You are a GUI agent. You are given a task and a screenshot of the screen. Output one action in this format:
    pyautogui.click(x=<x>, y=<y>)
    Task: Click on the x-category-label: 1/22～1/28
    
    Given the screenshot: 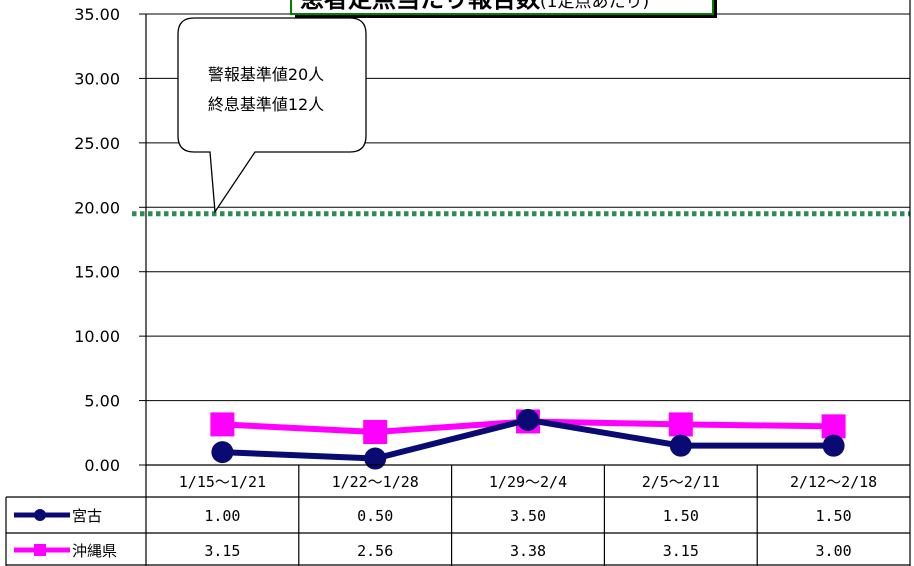 What is the action you would take?
    pyautogui.click(x=375, y=482)
    